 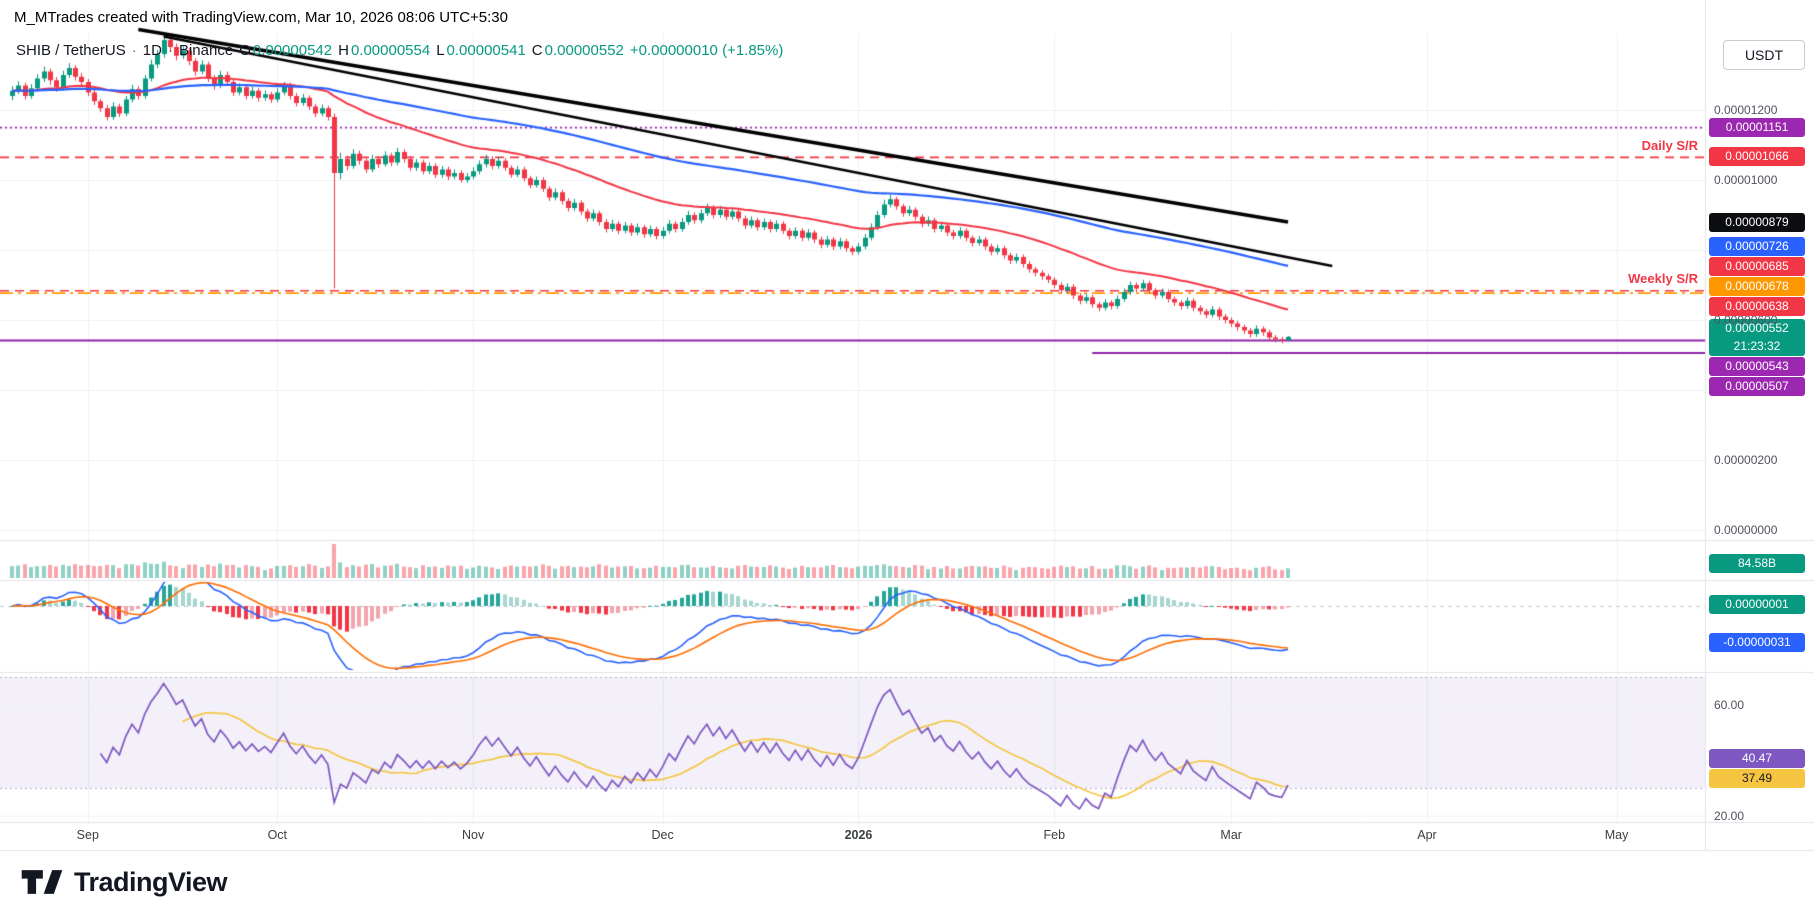 What do you see at coordinates (1231, 835) in the screenshot?
I see `time-axis-label-mar: Mar` at bounding box center [1231, 835].